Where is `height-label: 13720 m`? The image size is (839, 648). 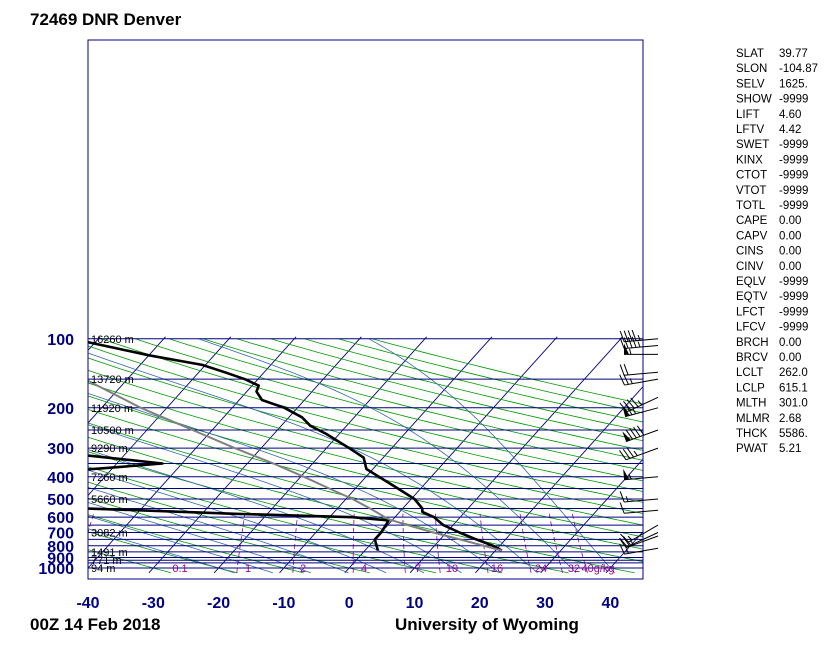
height-label: 13720 m is located at coordinates (112, 380).